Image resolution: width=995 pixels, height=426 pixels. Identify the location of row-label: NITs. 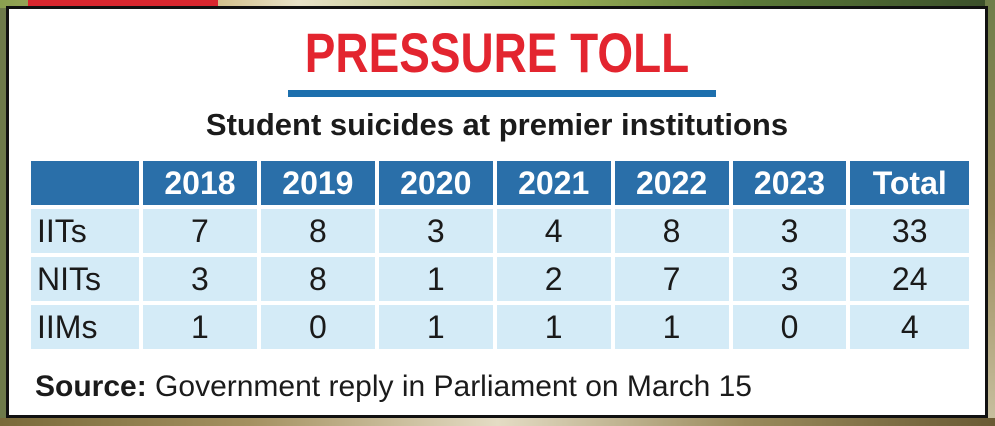
(85, 279).